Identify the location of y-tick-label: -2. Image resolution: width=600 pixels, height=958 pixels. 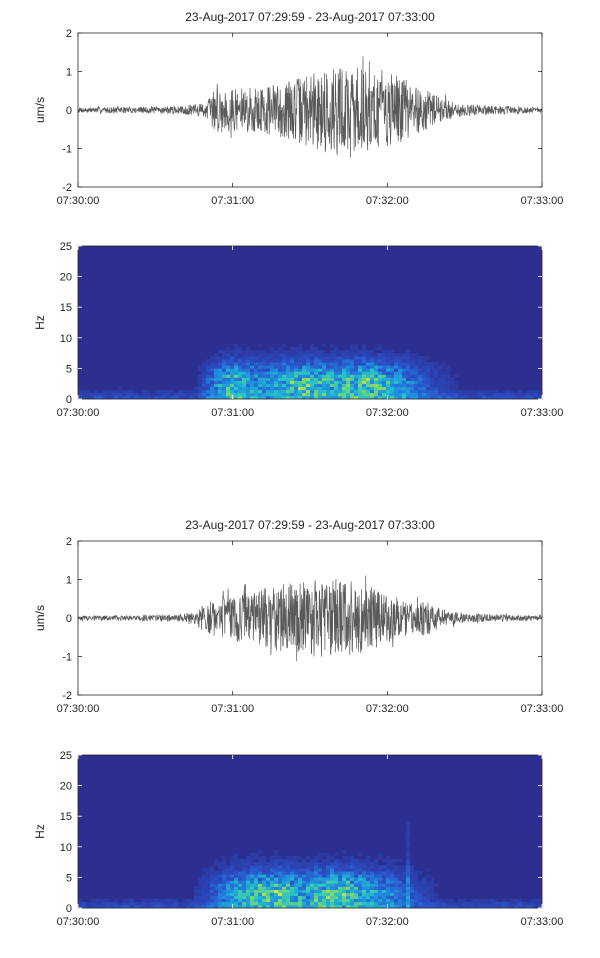
(67, 696).